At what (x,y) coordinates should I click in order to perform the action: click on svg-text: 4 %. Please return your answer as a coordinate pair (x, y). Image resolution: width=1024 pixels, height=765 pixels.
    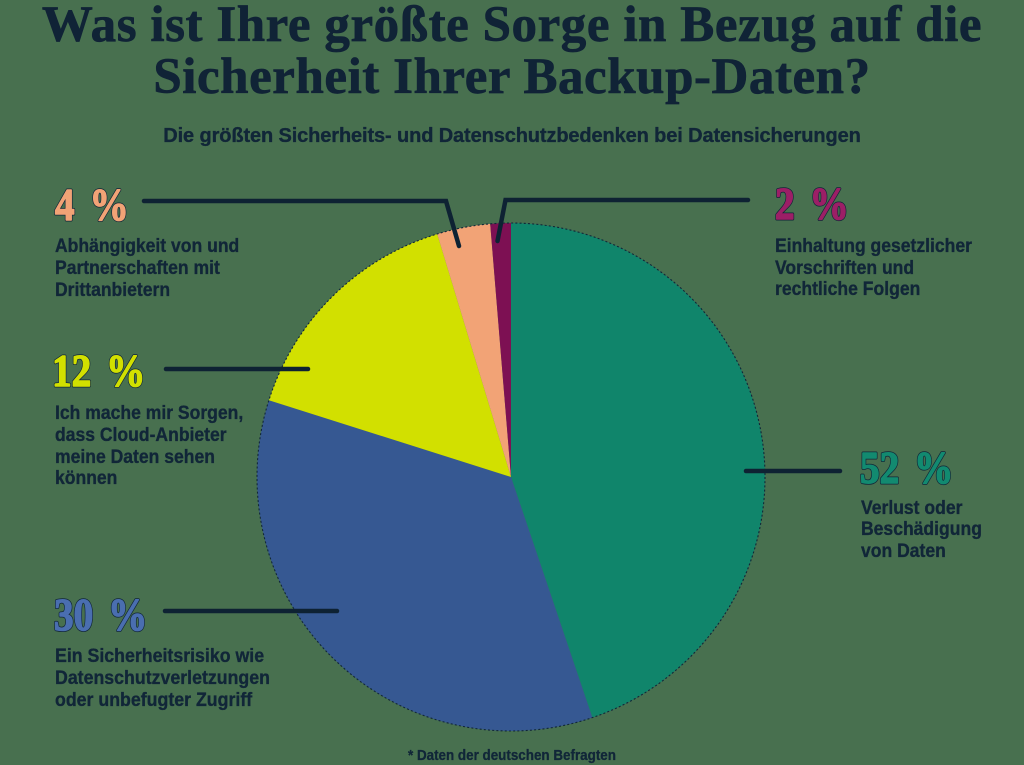
    Looking at the image, I should click on (92, 206).